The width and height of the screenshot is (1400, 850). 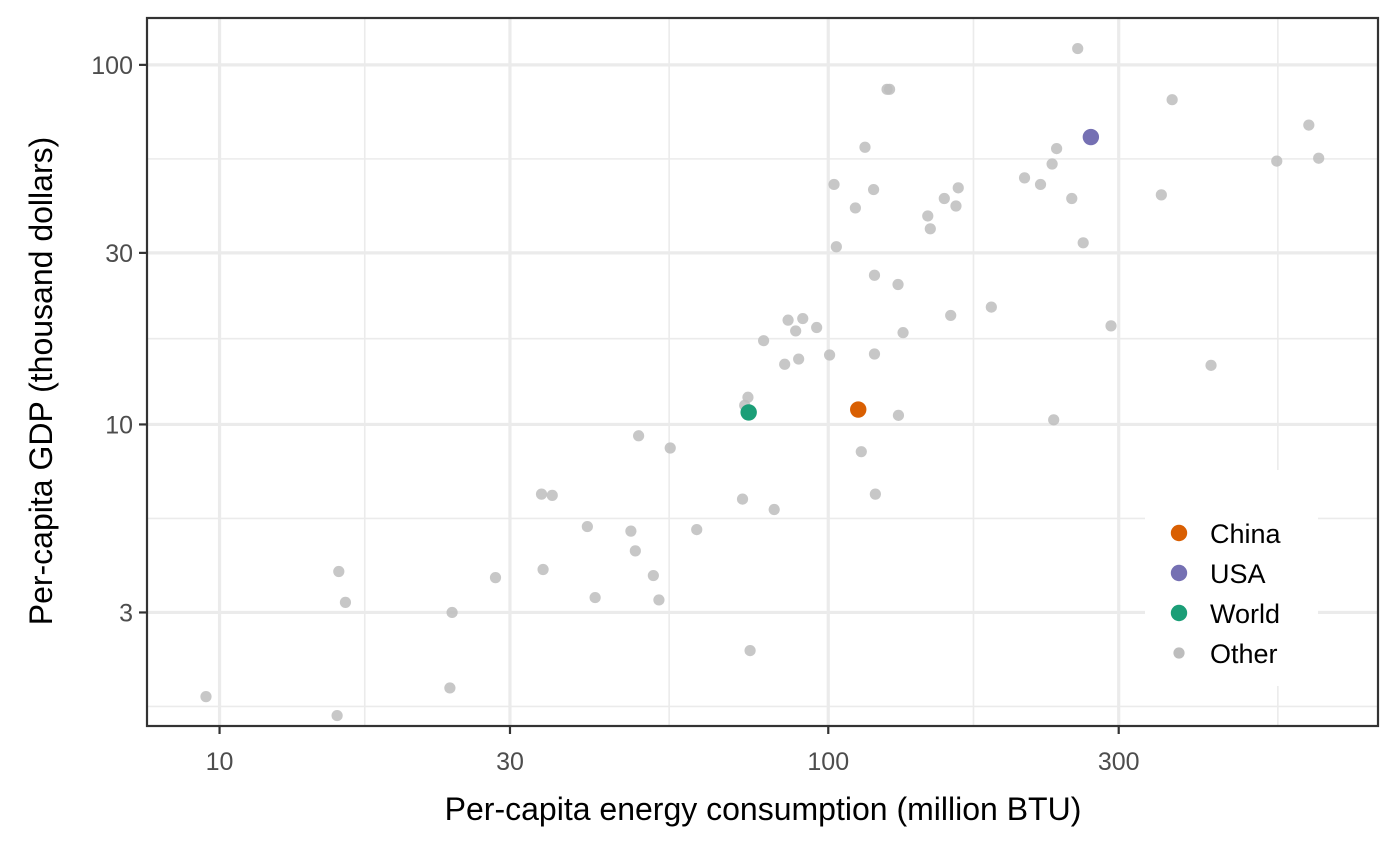 I want to click on x-tick-label: 100, so click(x=828, y=762).